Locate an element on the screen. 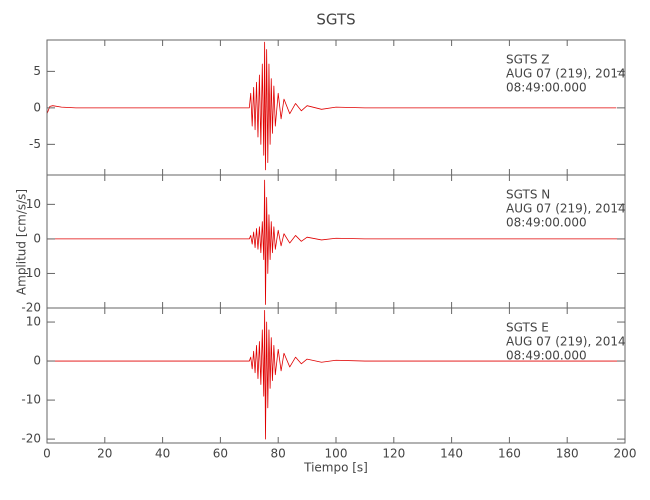 The height and width of the screenshot is (500, 650). x-tick-label: 0 is located at coordinates (47, 454).